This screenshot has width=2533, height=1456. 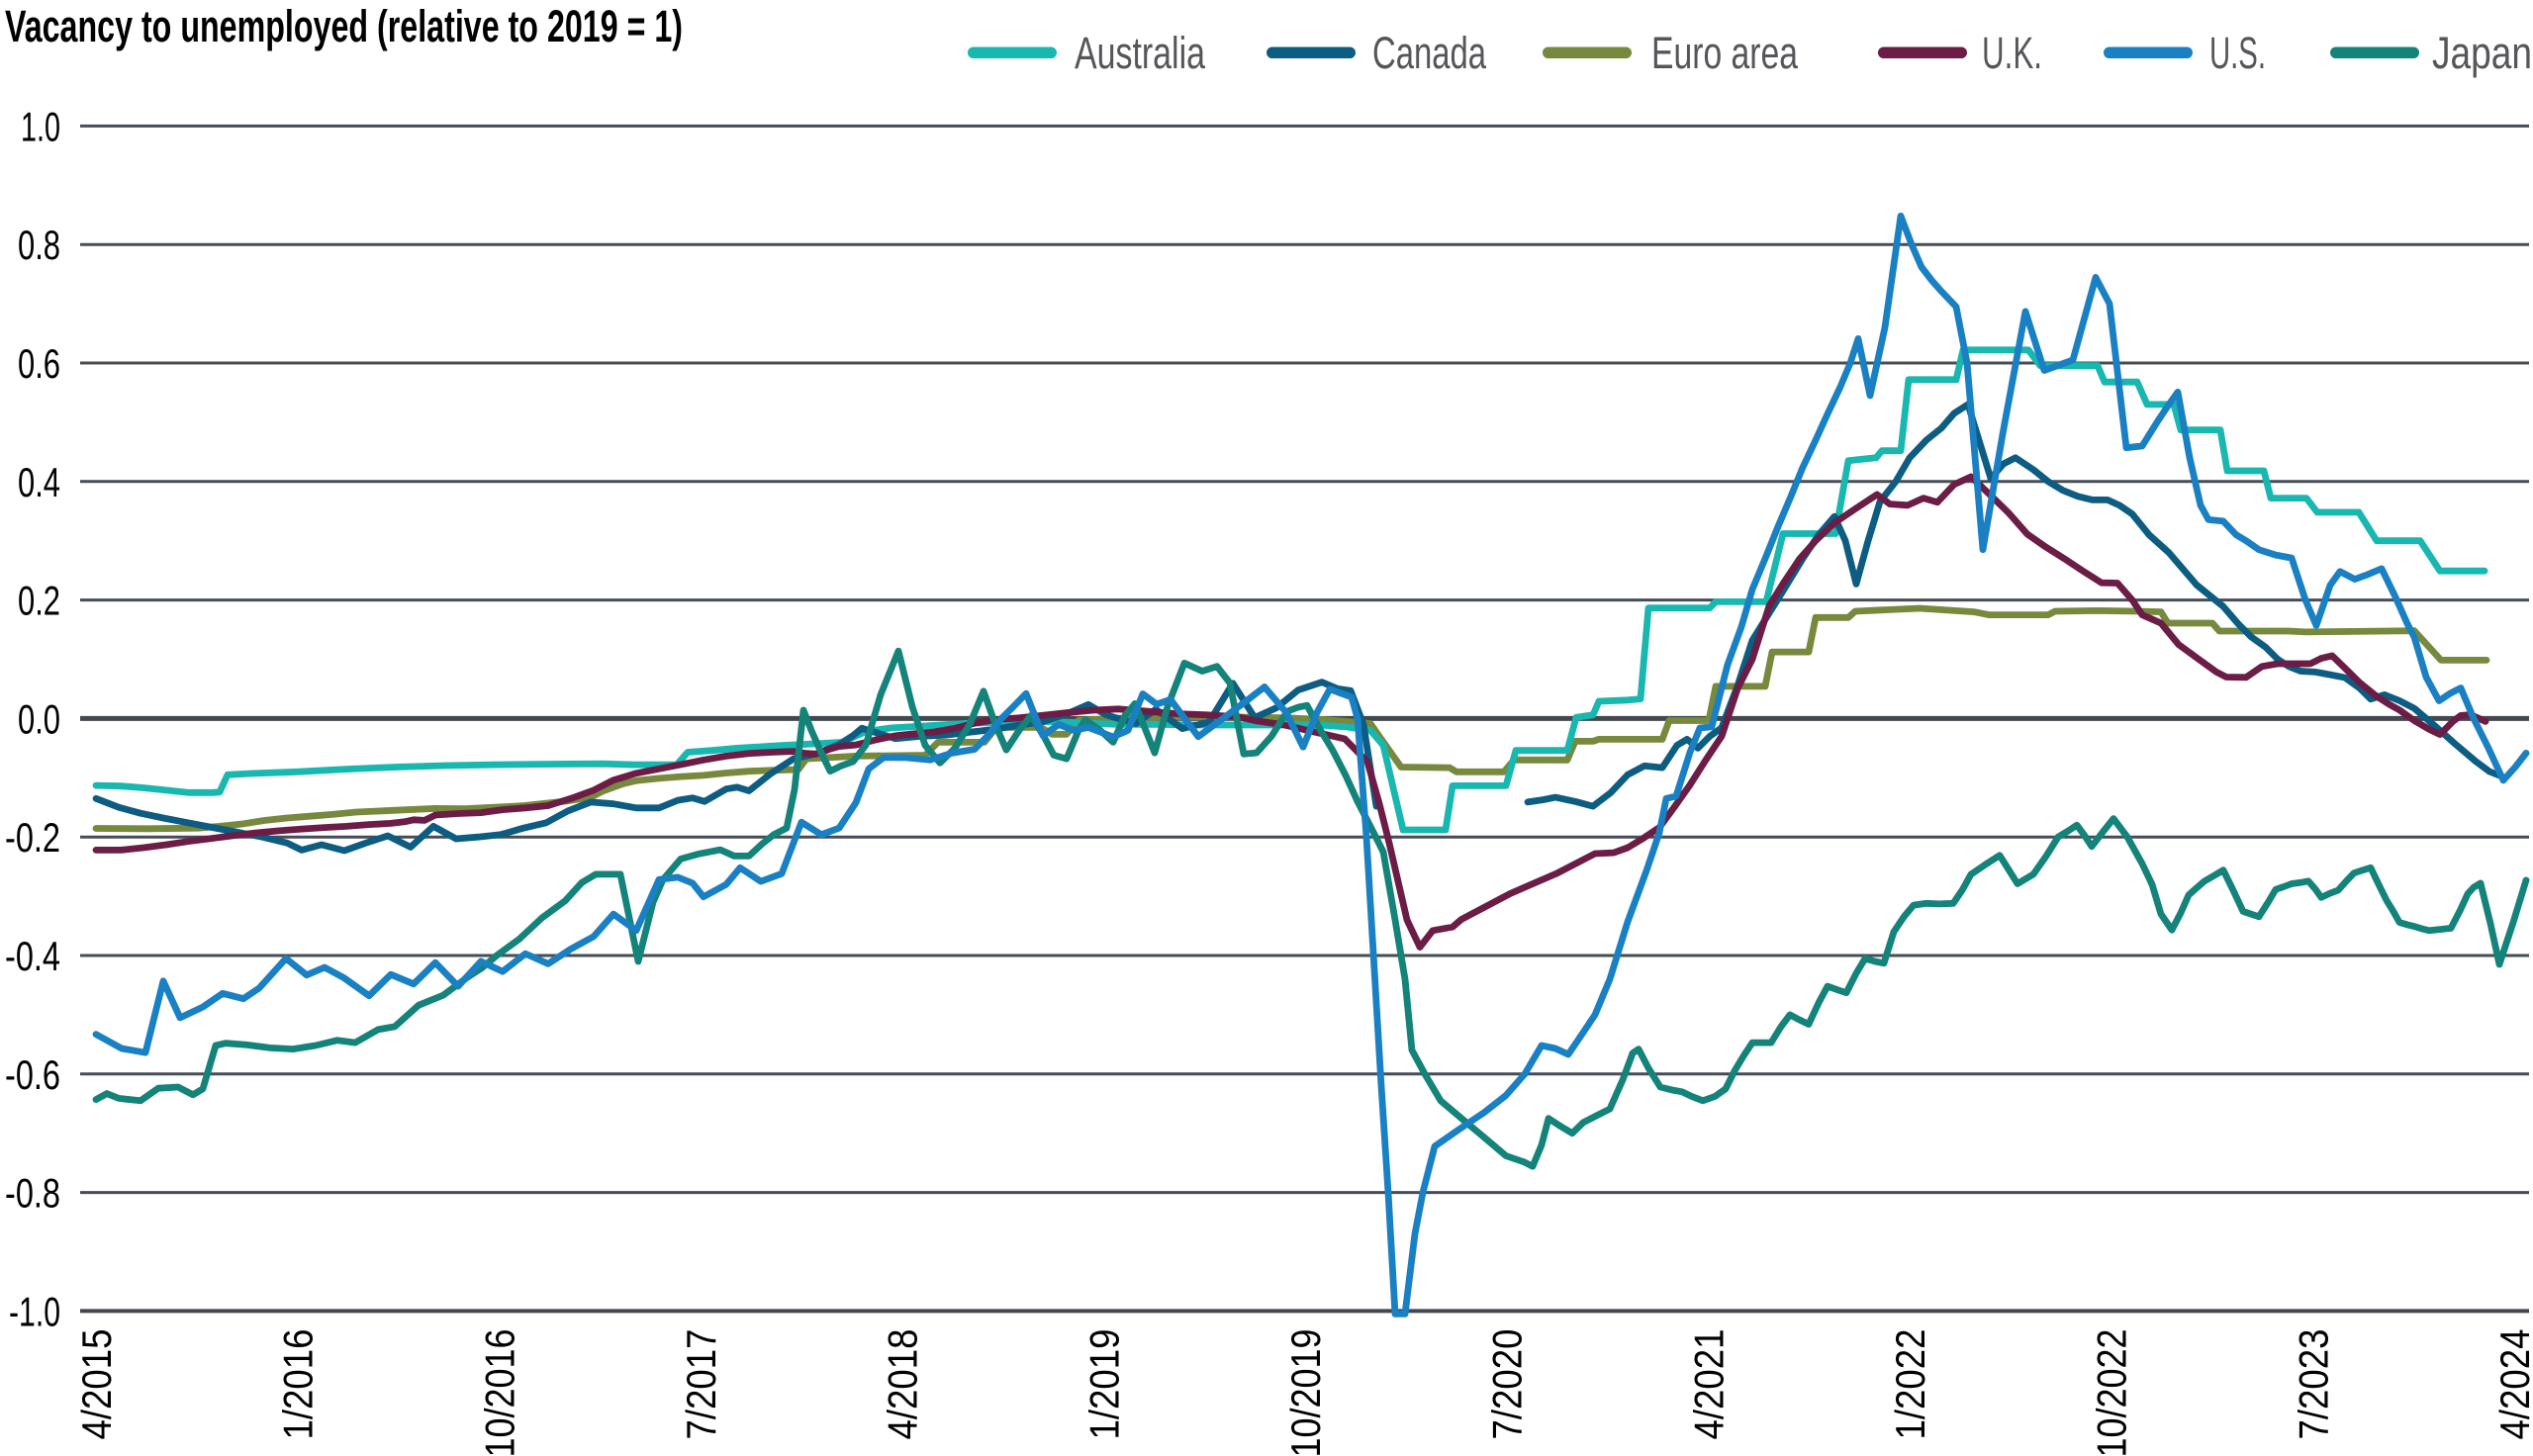 What do you see at coordinates (2482, 53) in the screenshot?
I see `svg-text: Japan` at bounding box center [2482, 53].